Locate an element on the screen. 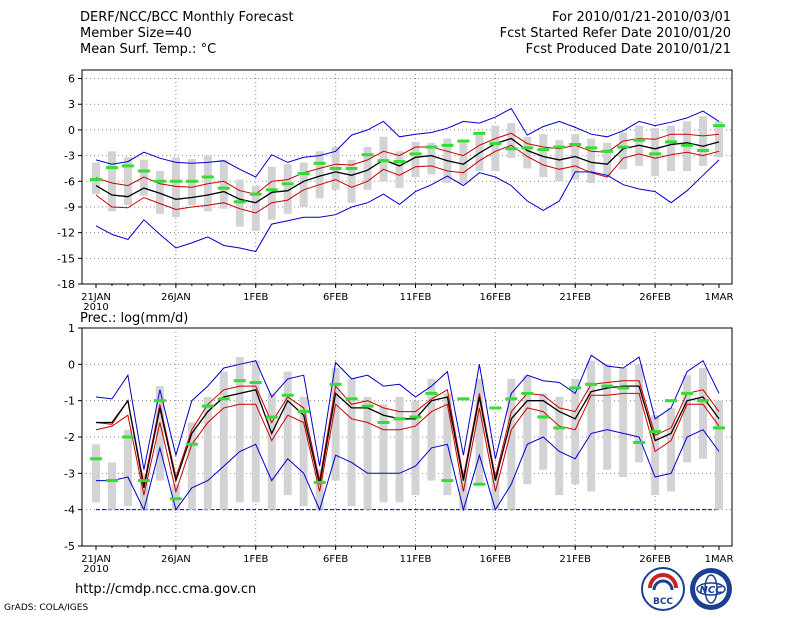 The width and height of the screenshot is (800, 618). prec-ytick-label: -4 is located at coordinates (69, 510).